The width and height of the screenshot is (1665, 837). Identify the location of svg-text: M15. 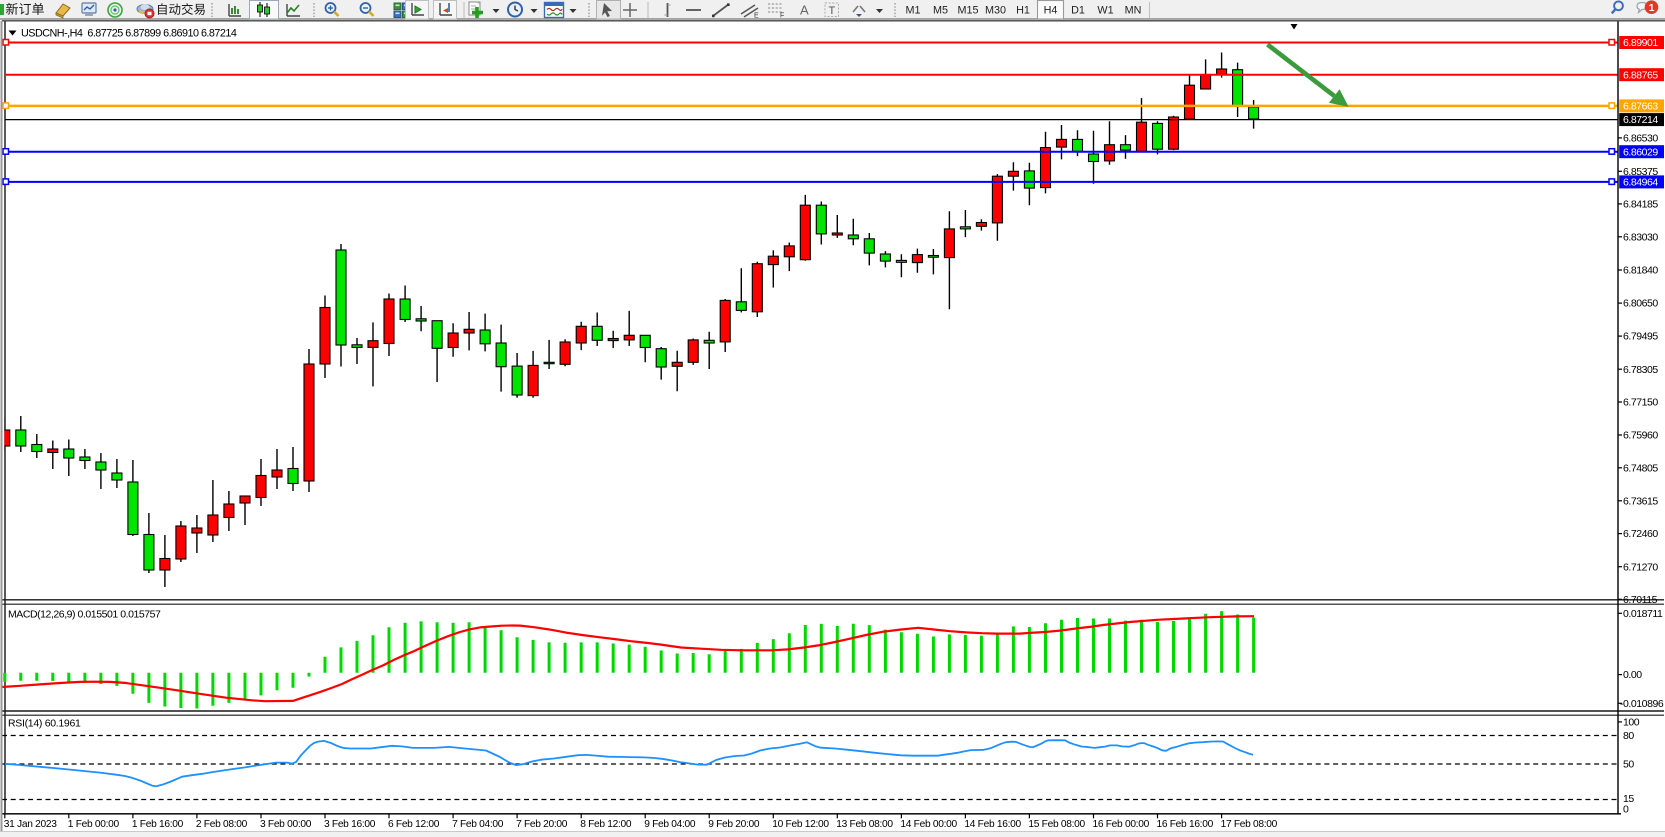
(967, 11).